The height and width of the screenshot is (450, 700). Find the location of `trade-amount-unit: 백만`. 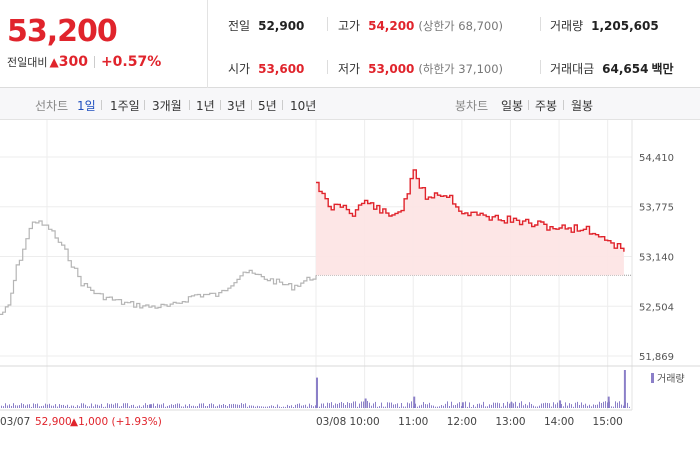

trade-amount-unit: 백만 is located at coordinates (662, 69).